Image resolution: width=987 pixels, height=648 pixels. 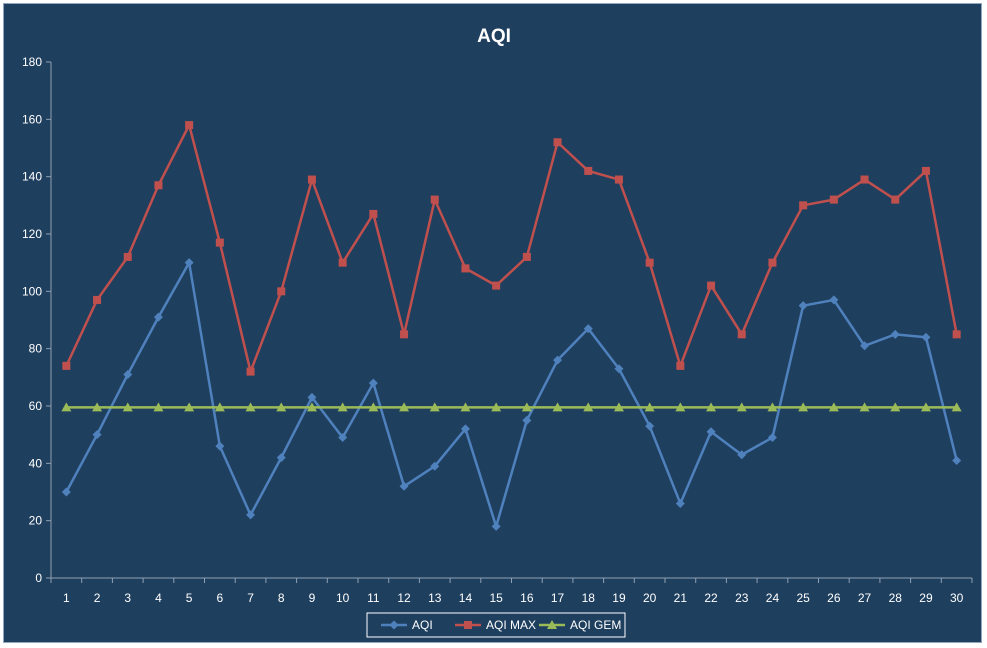 I want to click on x-tick-label: 4, so click(x=158, y=598).